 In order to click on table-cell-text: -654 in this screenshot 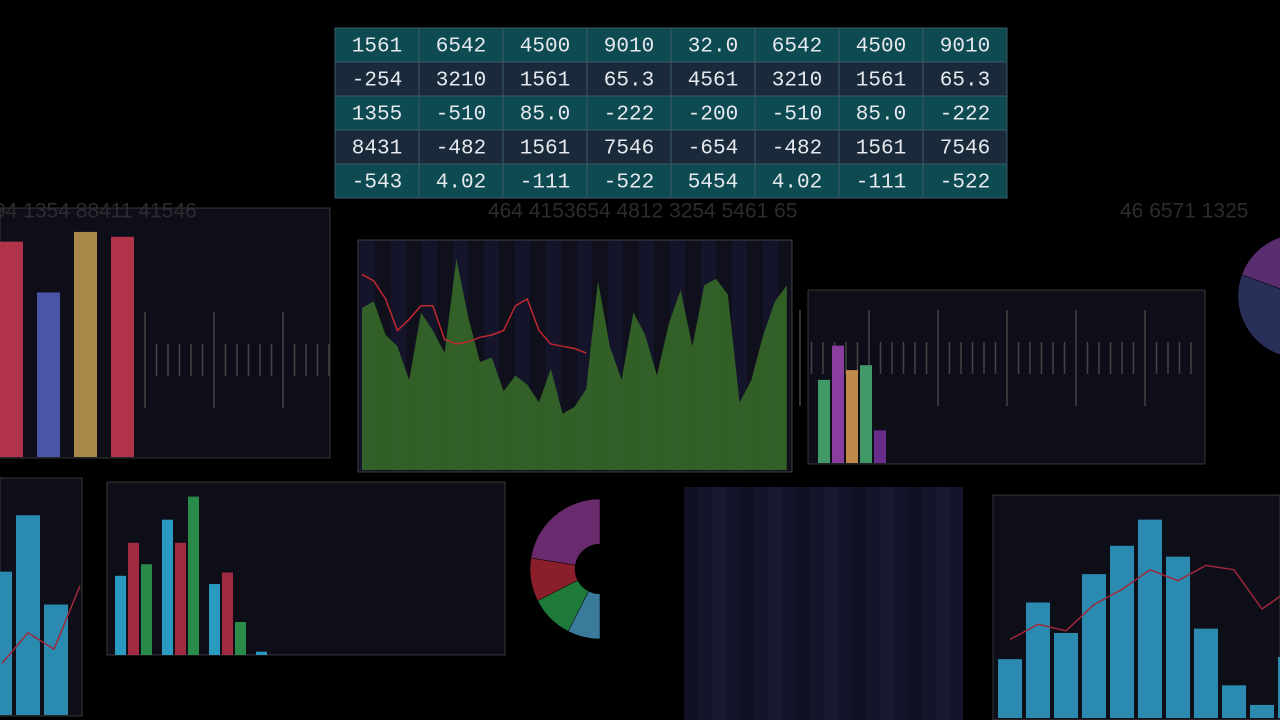, I will do `click(713, 149)`.